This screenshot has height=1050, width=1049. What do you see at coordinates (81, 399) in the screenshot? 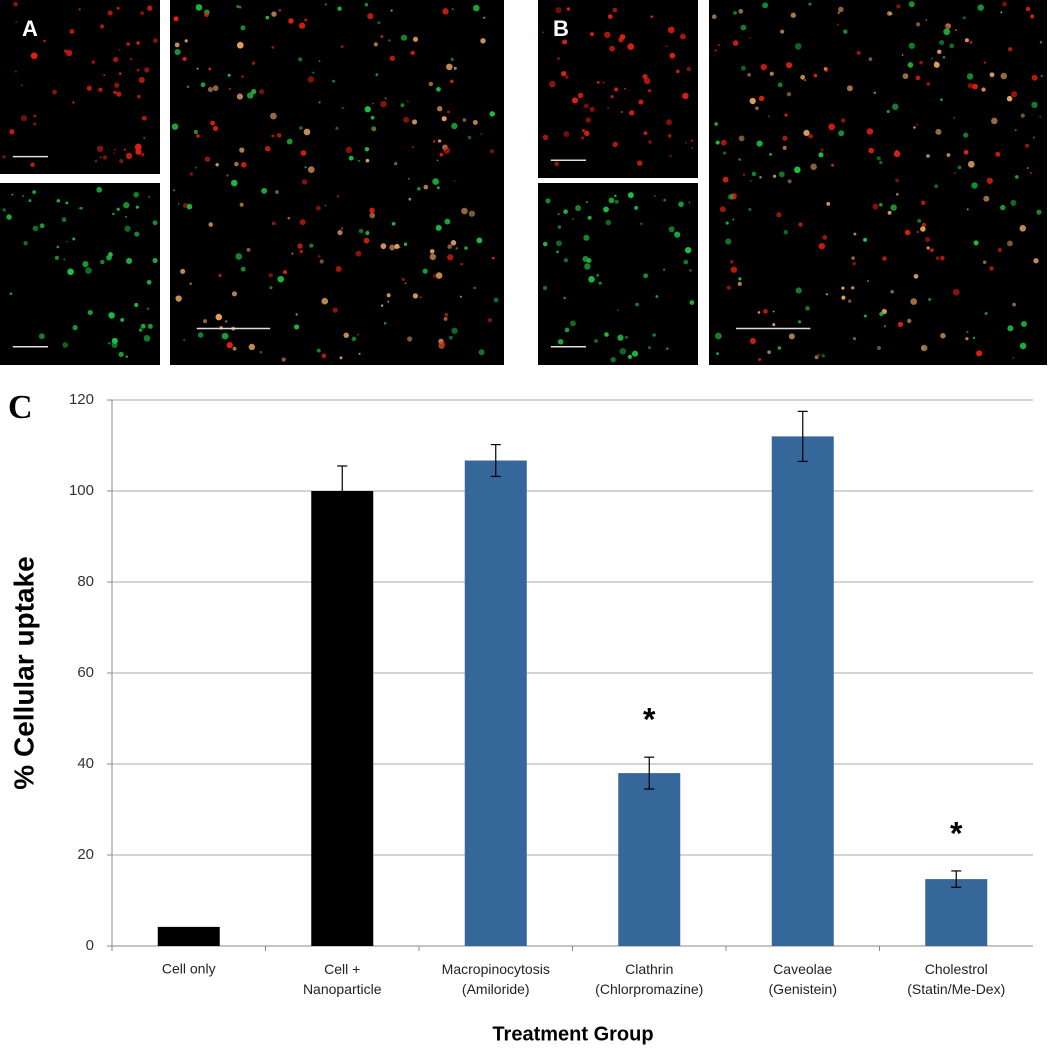
I see `y-tick-label: 120` at bounding box center [81, 399].